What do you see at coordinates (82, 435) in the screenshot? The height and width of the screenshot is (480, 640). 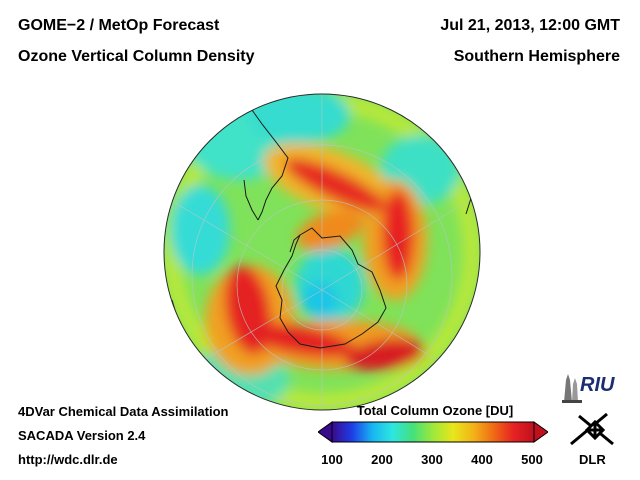 I see `footer-version: SACADA Version 2.4` at bounding box center [82, 435].